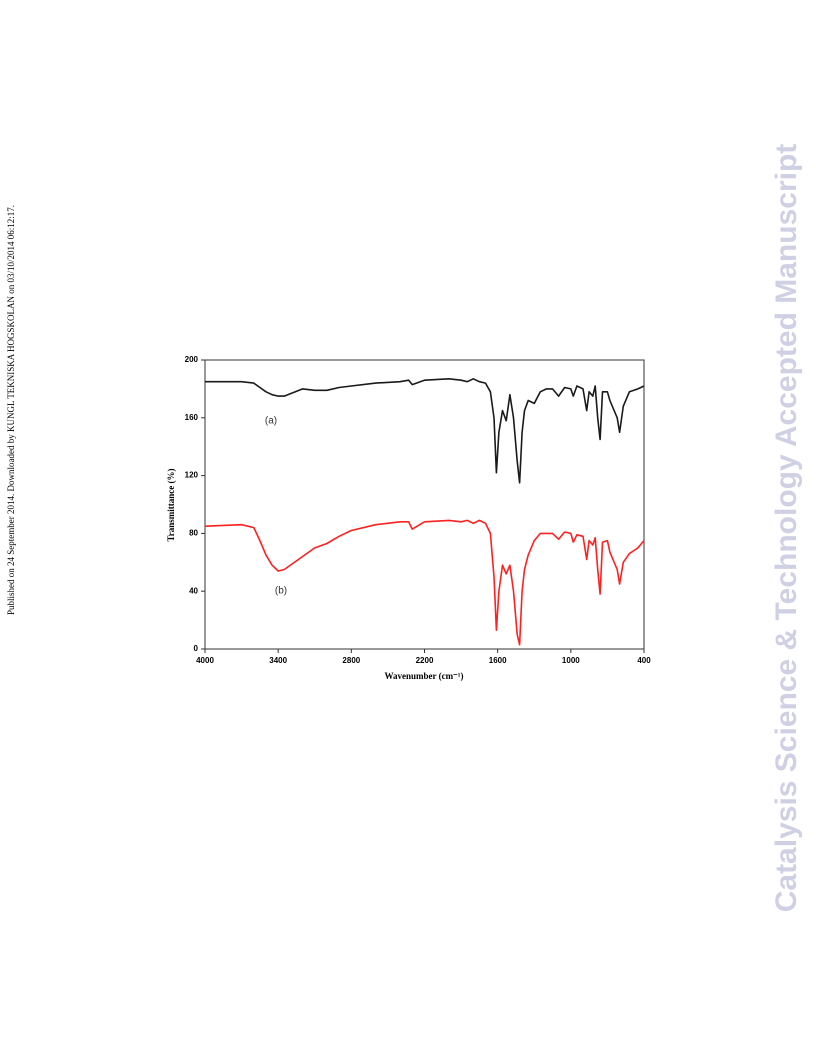 This screenshot has width=816, height=1061. What do you see at coordinates (423, 676) in the screenshot?
I see `x-axis-label: Wavenumber (cm⁻¹)` at bounding box center [423, 676].